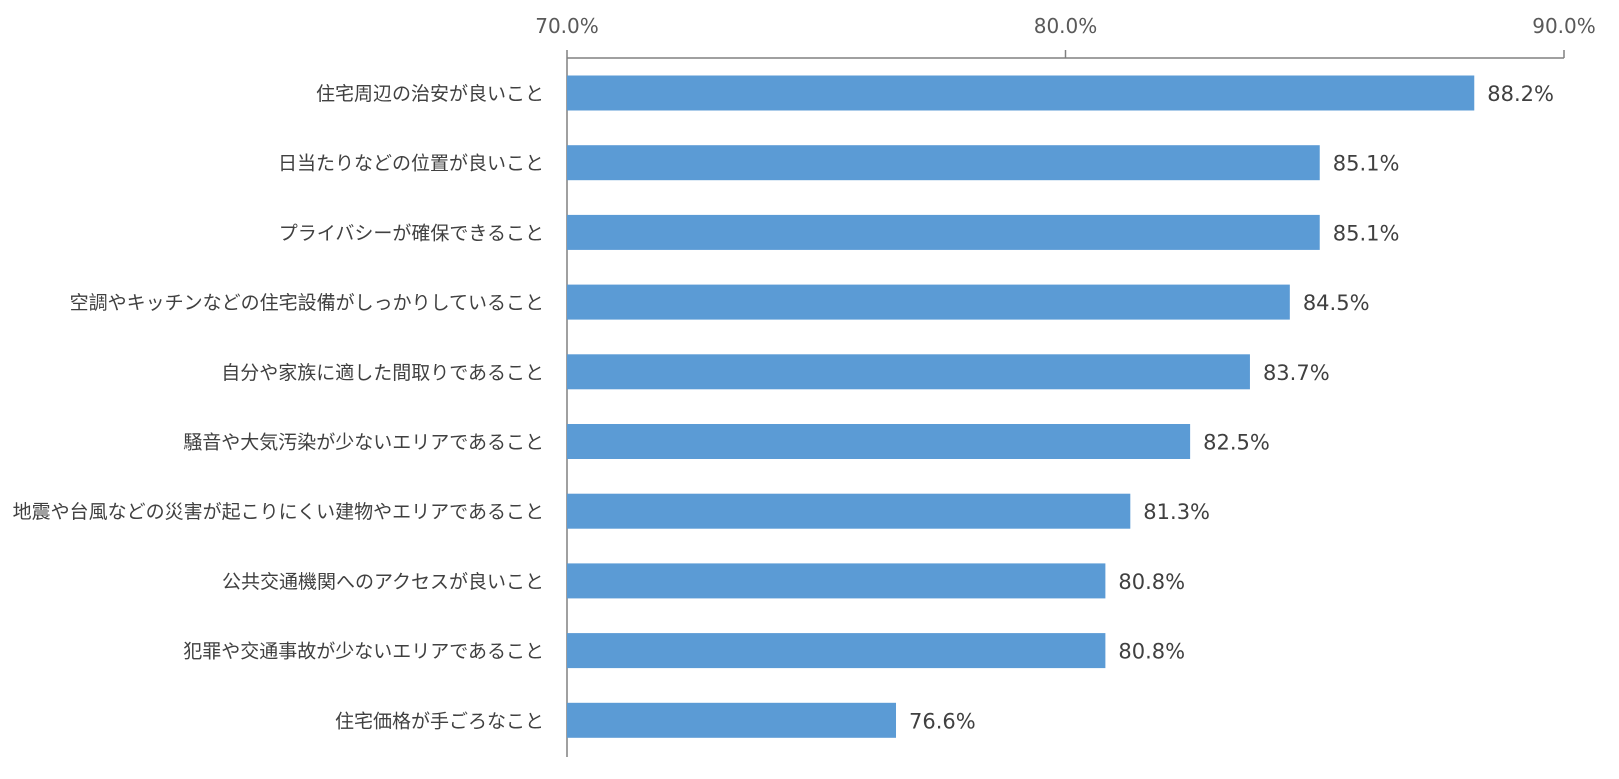  I want to click on category-label: 空調やキッチンなどの住宅設備がしっかりしていること, so click(307, 303).